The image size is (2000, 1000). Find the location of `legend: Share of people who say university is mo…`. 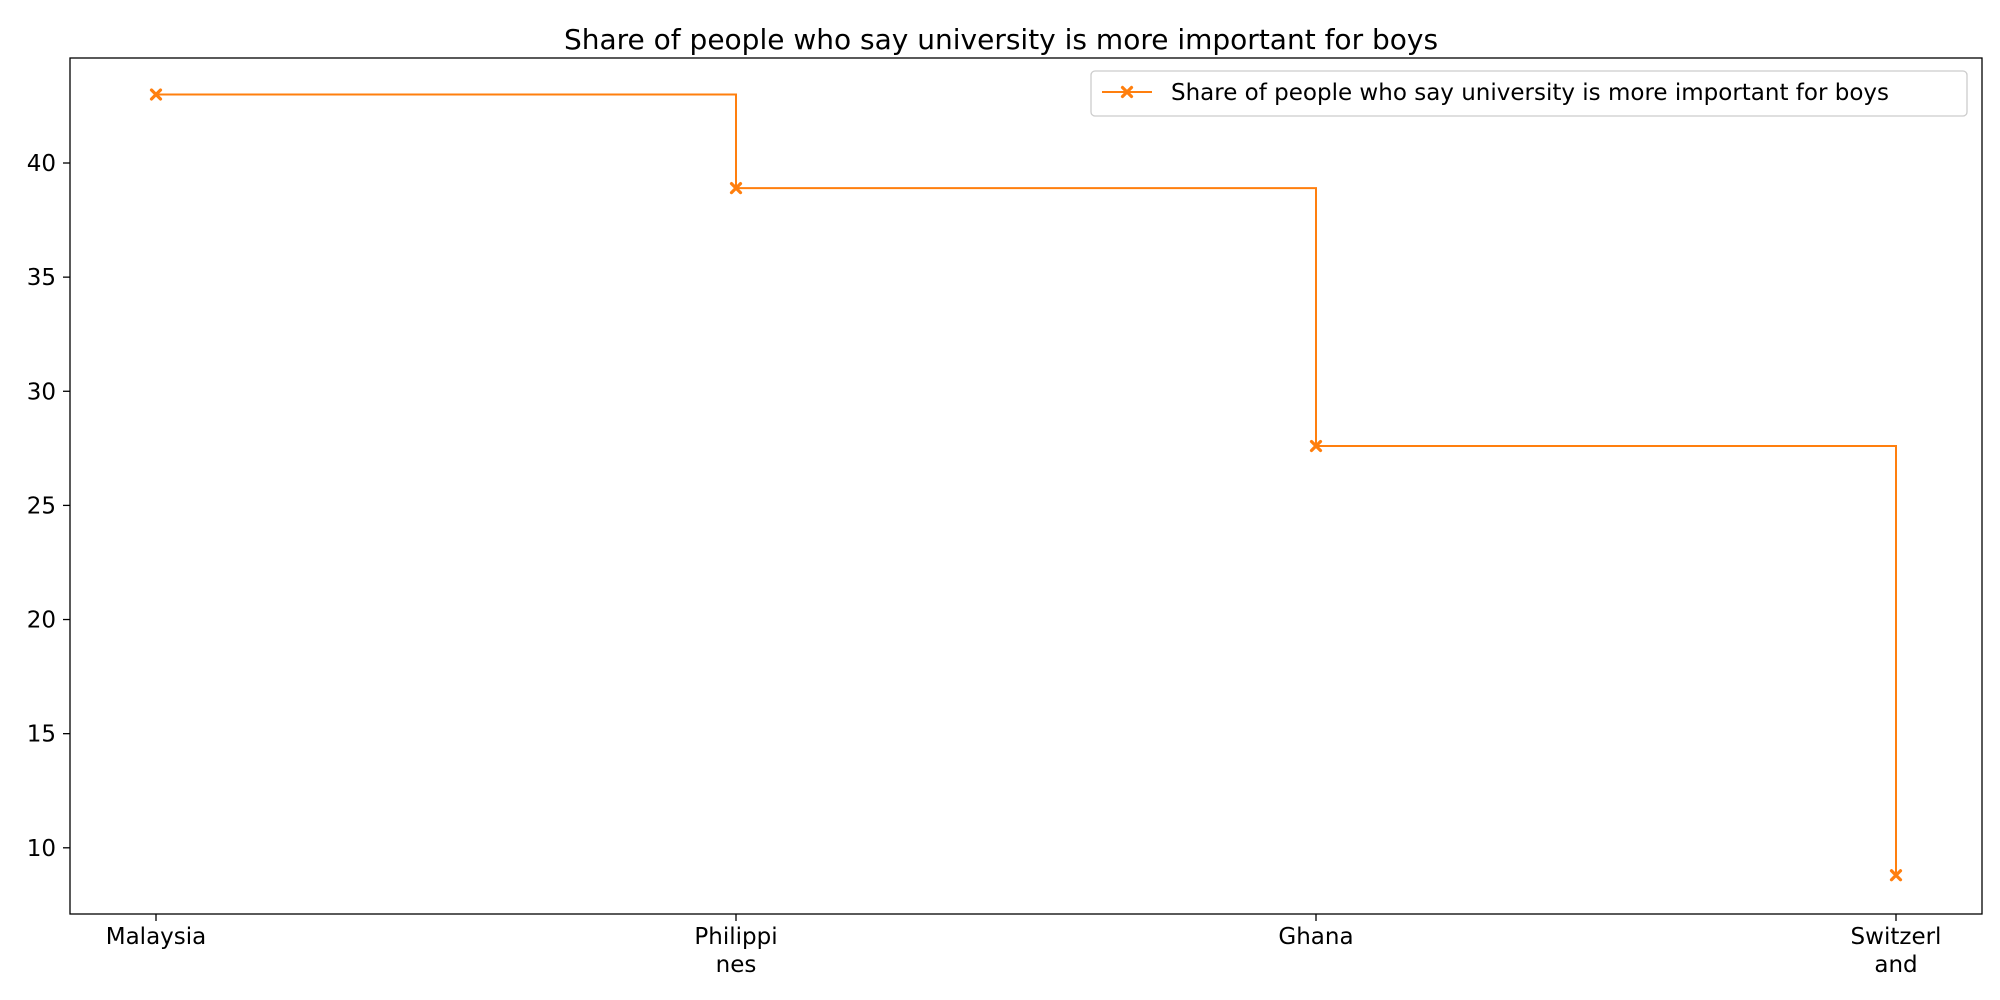

legend: Share of people who say university is mo… is located at coordinates (1529, 93).